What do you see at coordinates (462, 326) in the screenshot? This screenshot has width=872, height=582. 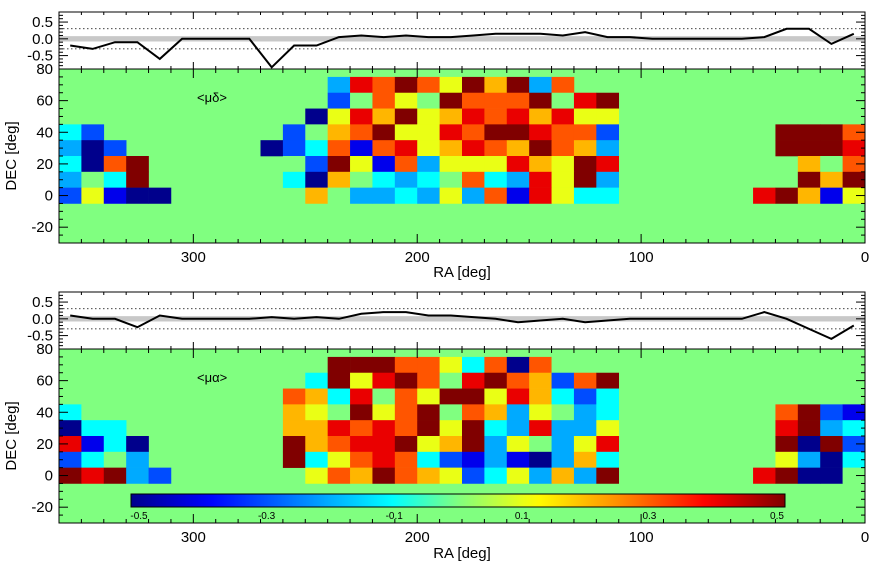 I see `profile-line` at bounding box center [462, 326].